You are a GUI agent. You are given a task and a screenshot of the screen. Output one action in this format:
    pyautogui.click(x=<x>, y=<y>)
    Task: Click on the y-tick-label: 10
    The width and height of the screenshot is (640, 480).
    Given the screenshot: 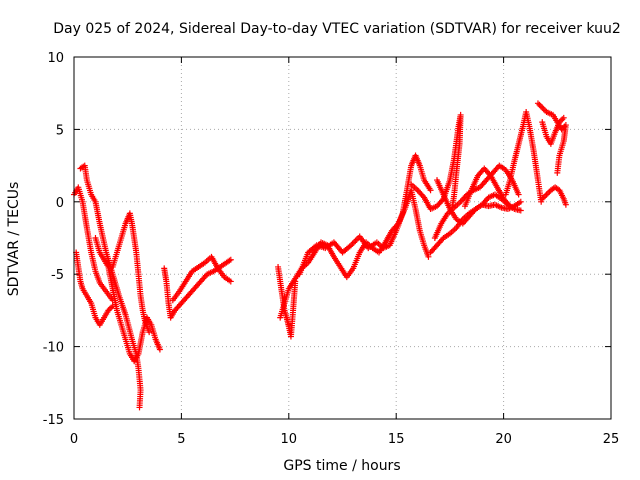 What is the action you would take?
    pyautogui.click(x=55, y=58)
    